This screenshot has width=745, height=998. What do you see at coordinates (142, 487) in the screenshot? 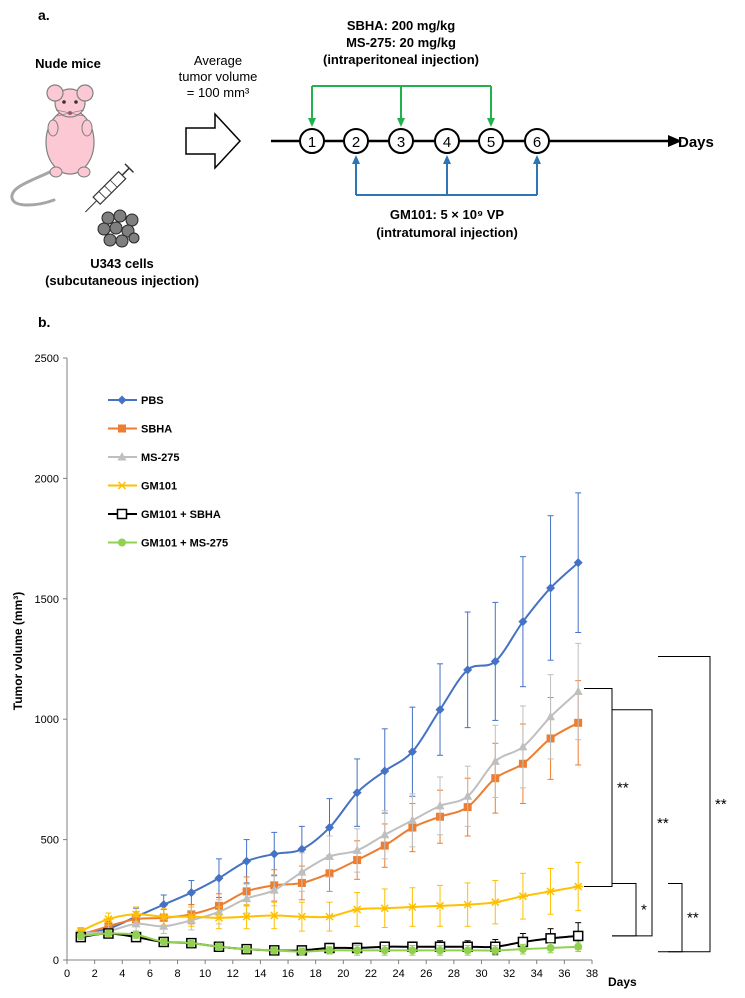
I see `legend-item: GM101` at bounding box center [142, 487].